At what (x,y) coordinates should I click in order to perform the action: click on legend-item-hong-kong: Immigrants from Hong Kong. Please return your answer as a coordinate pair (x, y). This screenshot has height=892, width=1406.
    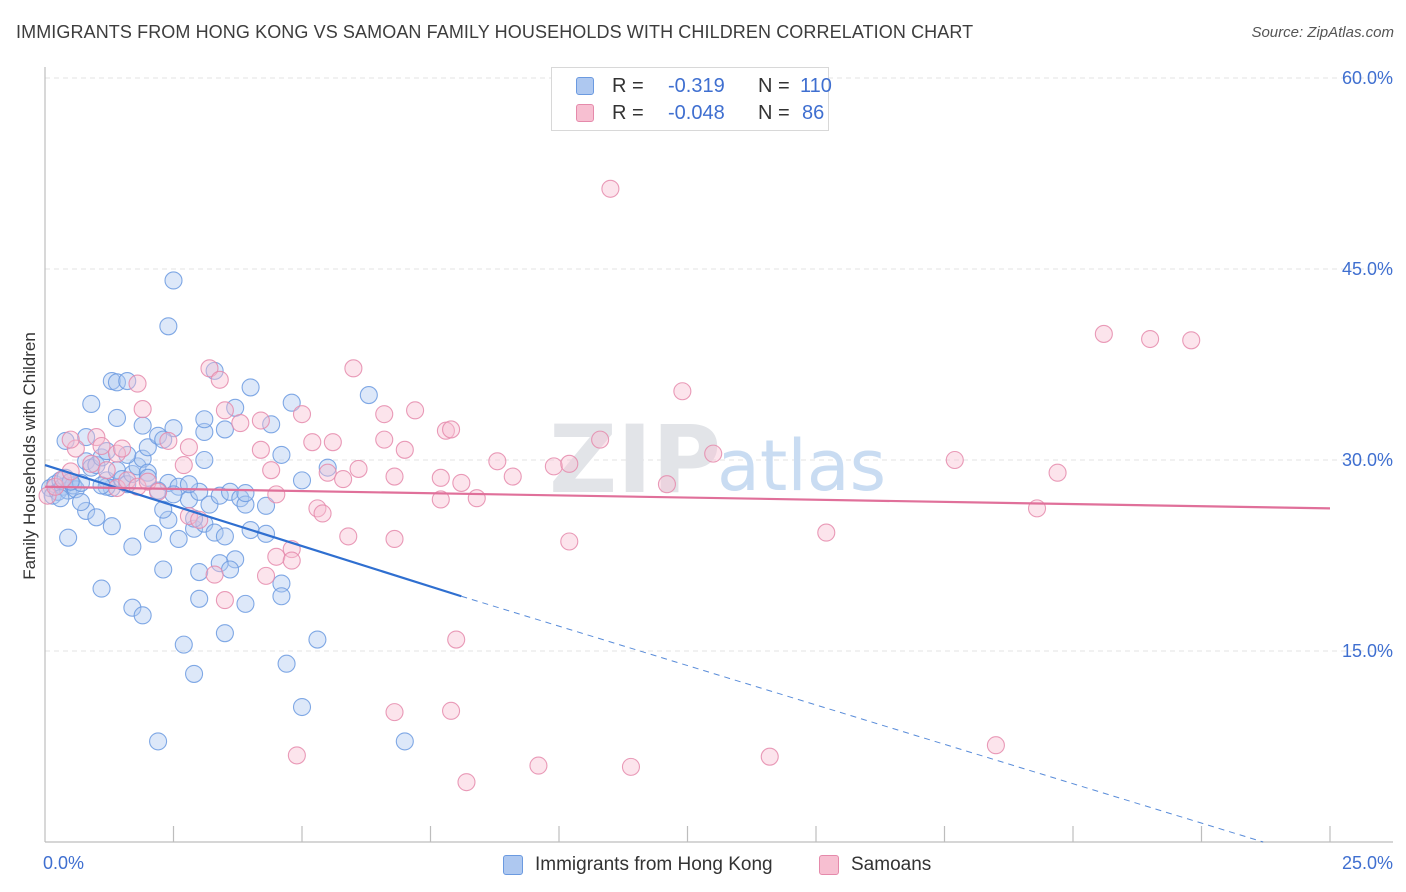
    Looking at the image, I should click on (638, 865).